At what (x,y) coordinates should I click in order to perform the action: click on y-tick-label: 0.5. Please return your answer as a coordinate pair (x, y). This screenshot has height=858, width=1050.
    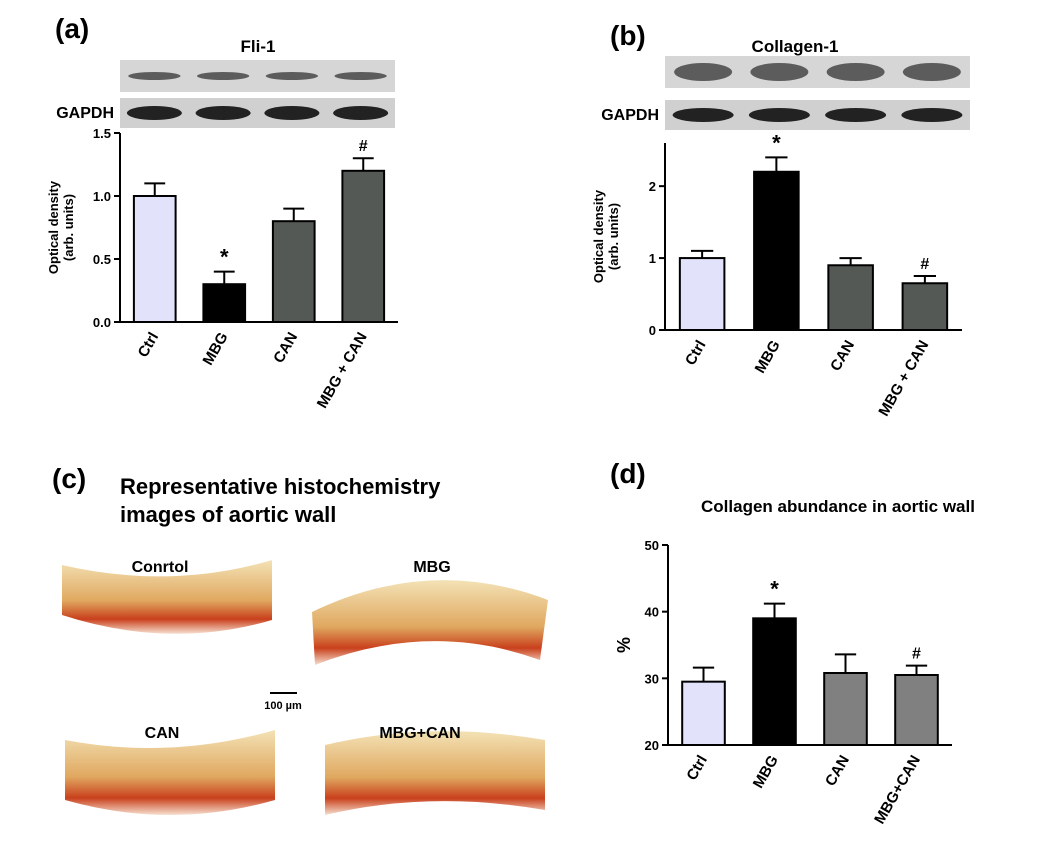
    Looking at the image, I should click on (102, 259).